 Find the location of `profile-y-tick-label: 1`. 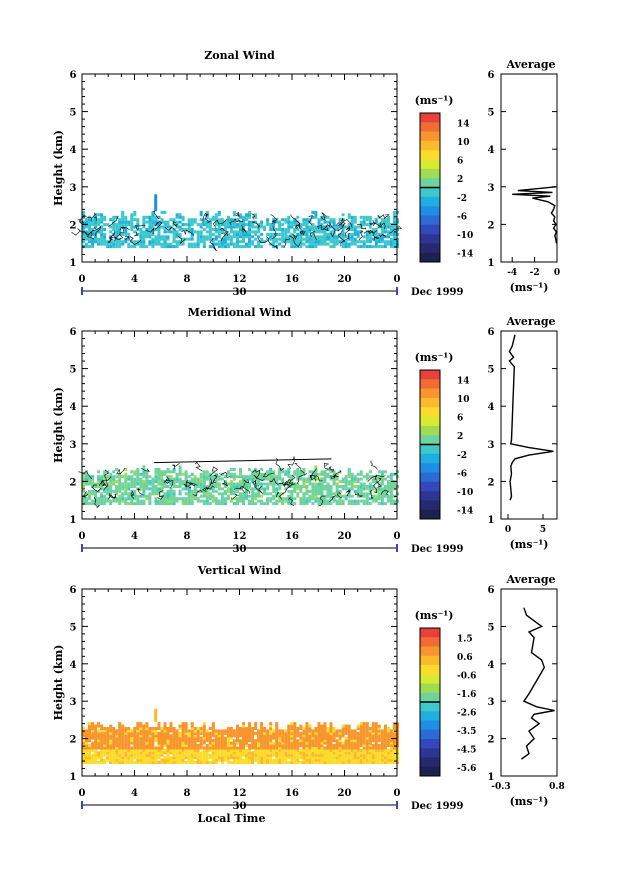

profile-y-tick-label: 1 is located at coordinates (491, 777).